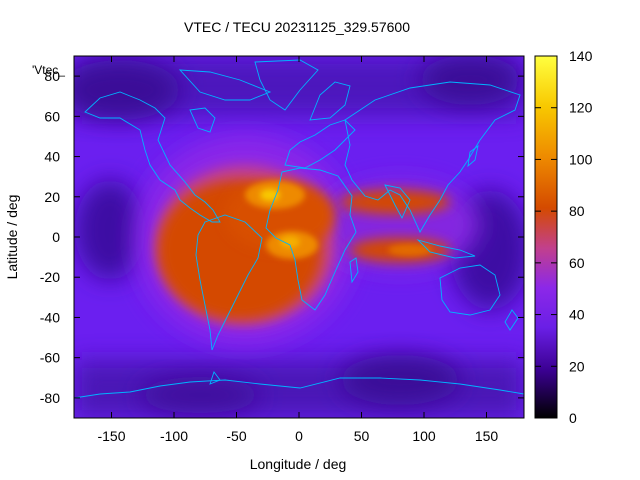  What do you see at coordinates (487, 436) in the screenshot?
I see `x-tick-label: 150` at bounding box center [487, 436].